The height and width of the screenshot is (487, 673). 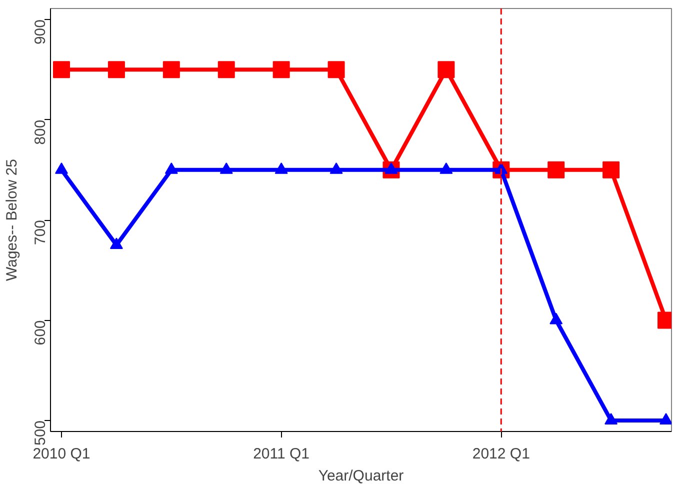 What do you see at coordinates (40, 433) in the screenshot?
I see `y-tick-label: 500` at bounding box center [40, 433].